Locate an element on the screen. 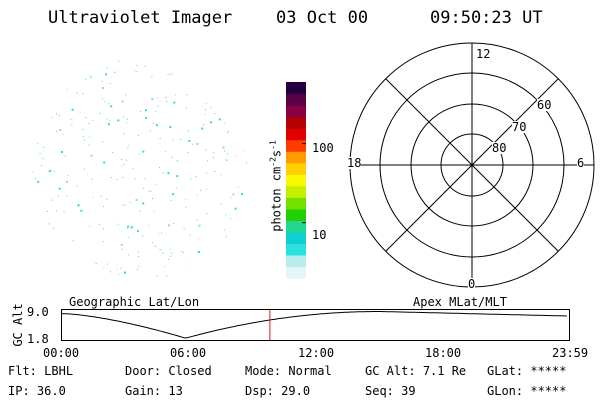 The width and height of the screenshot is (600, 400). mlt-label-0: 0 is located at coordinates (472, 284).